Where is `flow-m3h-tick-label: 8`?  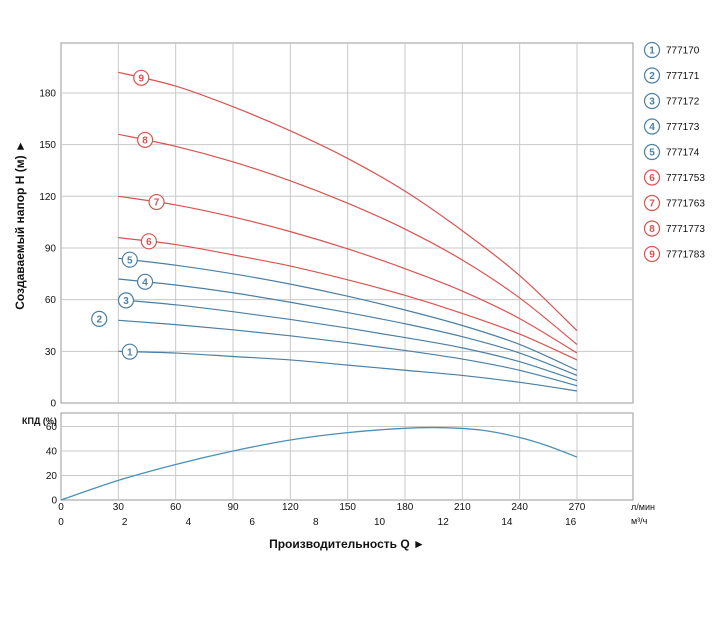 flow-m3h-tick-label: 8 is located at coordinates (316, 522).